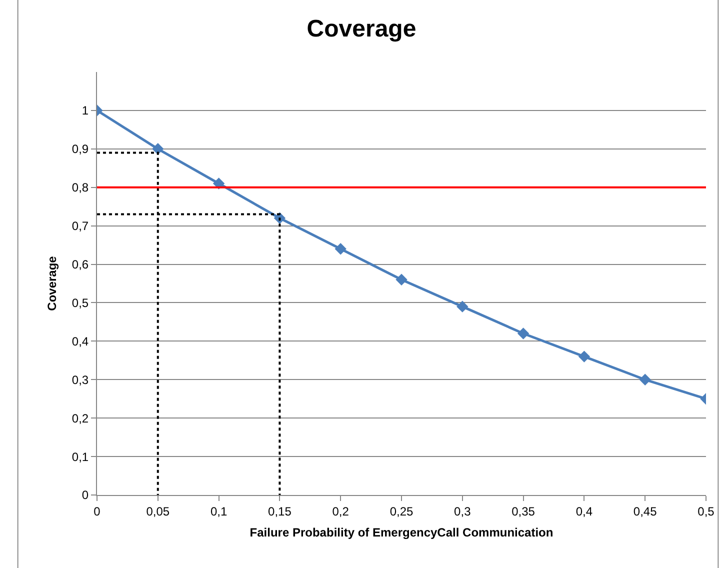 The height and width of the screenshot is (568, 723). I want to click on y-tick-label: 0,2, so click(80, 418).